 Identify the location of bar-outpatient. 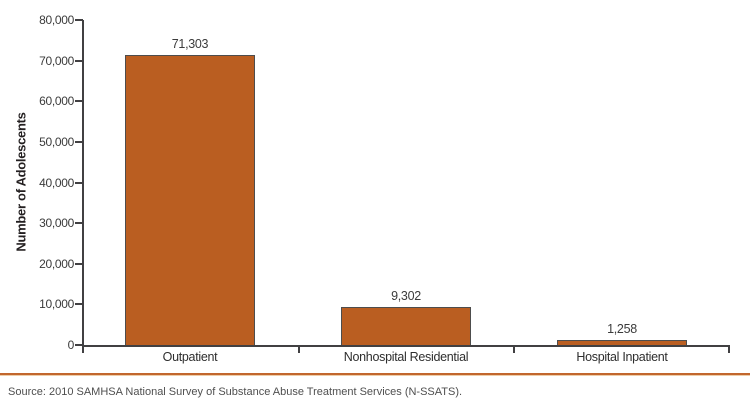
(190, 200).